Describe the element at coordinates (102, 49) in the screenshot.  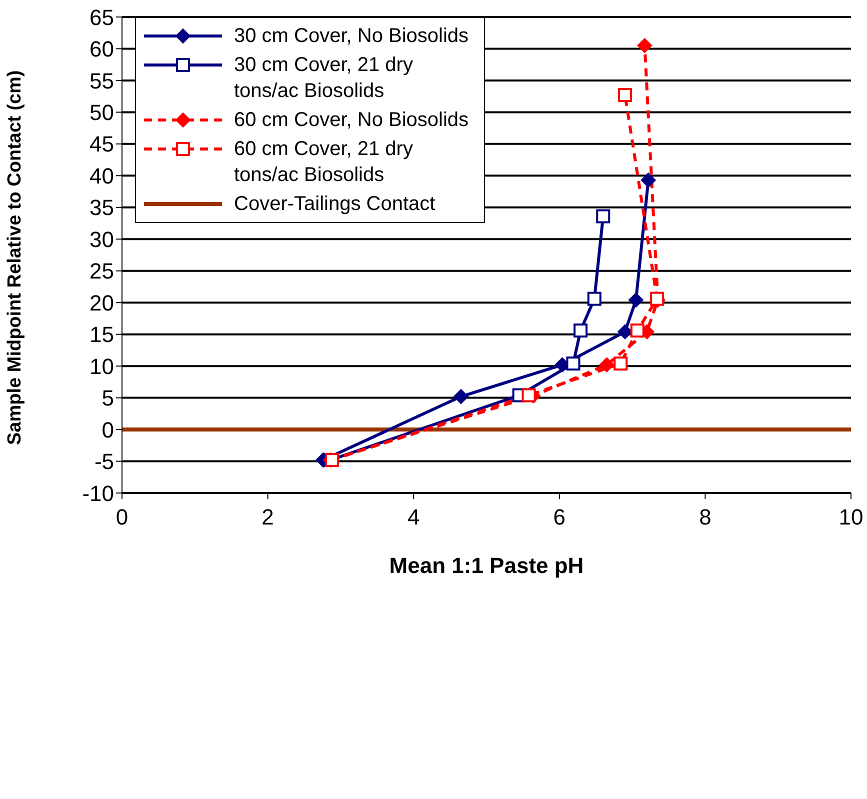
I see `y-tick-label: 60` at that location.